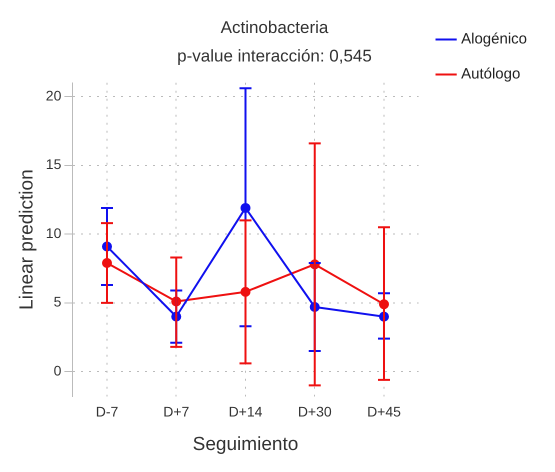 The height and width of the screenshot is (472, 555). What do you see at coordinates (54, 164) in the screenshot?
I see `y-tick-label: 15` at bounding box center [54, 164].